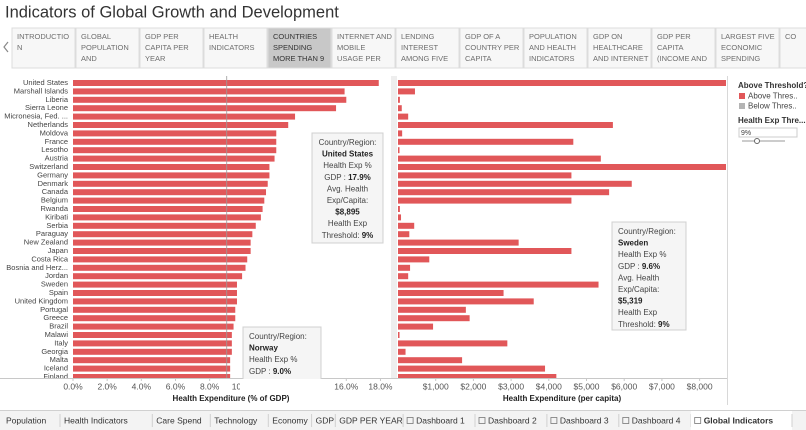  What do you see at coordinates (48, 166) in the screenshot?
I see `category-label: Switzerland` at bounding box center [48, 166].